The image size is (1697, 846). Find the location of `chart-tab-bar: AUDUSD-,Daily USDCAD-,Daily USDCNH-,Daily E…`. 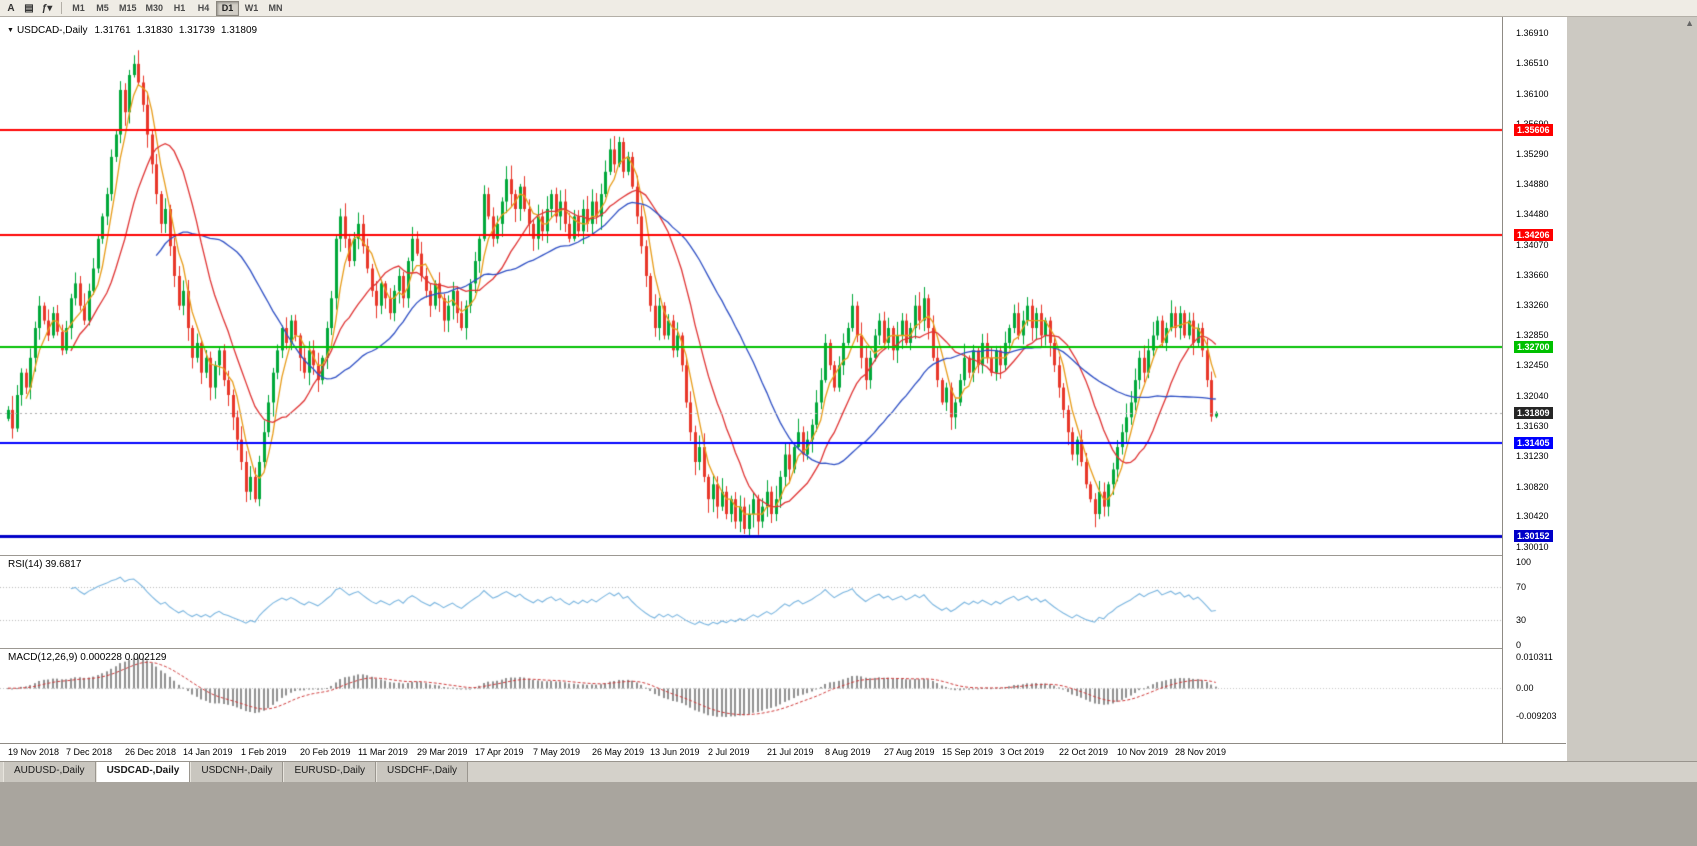

chart-tab-bar: AUDUSD-,Daily USDCAD-,Daily USDCNH-,Daily E… is located at coordinates (848, 771).